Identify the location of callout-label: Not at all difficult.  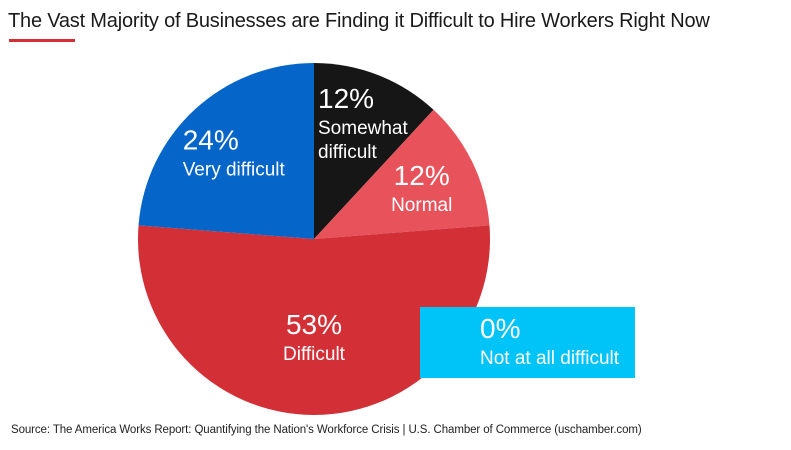
(550, 358).